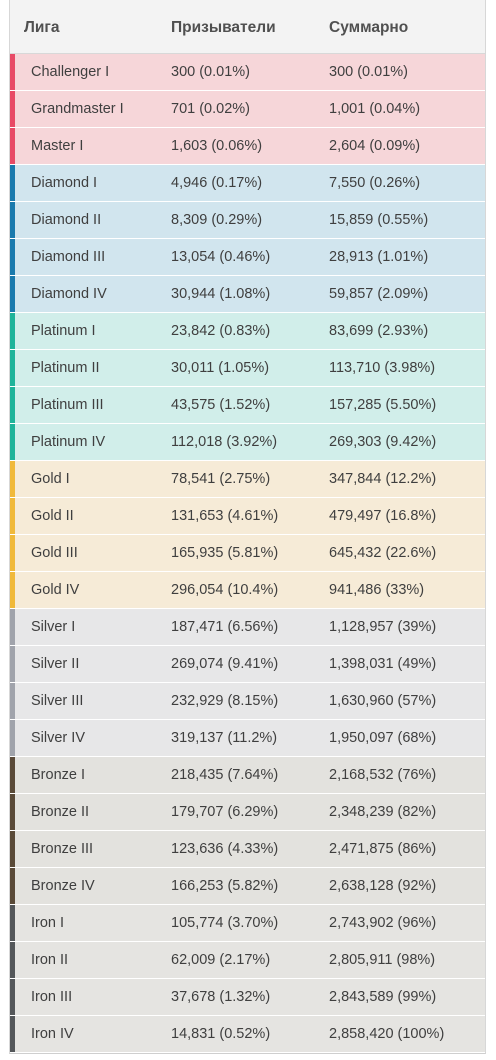  What do you see at coordinates (54, 553) in the screenshot?
I see `league-cell: Gold III` at bounding box center [54, 553].